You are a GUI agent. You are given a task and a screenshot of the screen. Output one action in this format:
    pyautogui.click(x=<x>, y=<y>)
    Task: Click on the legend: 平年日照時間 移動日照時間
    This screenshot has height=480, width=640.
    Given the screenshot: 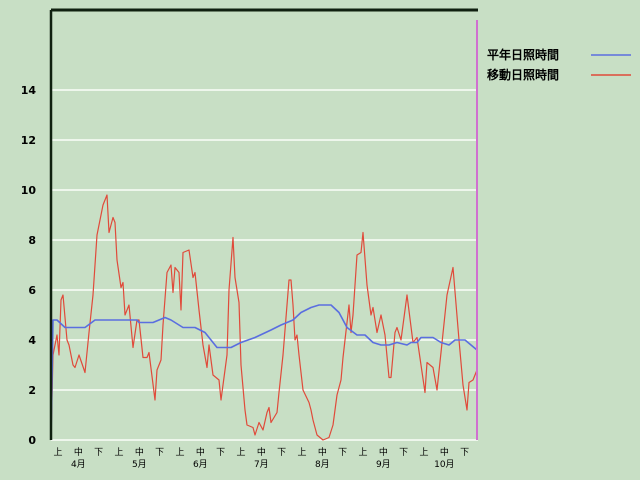 What is the action you would take?
    pyautogui.click(x=559, y=64)
    